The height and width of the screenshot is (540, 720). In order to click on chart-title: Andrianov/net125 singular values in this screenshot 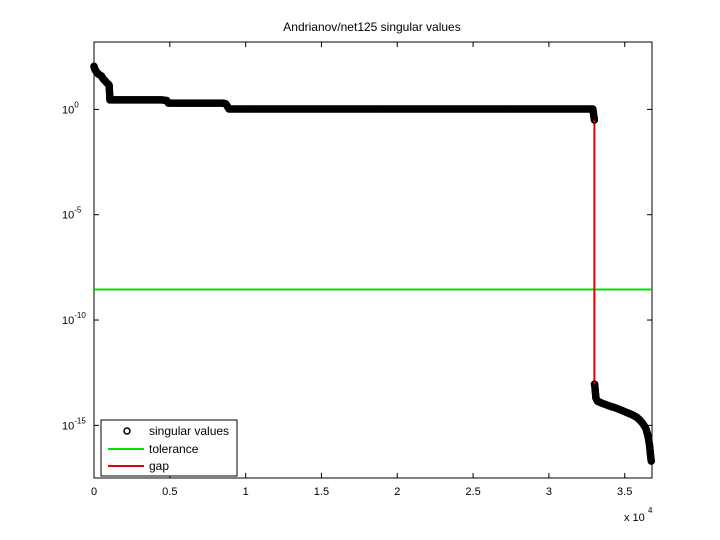, I will do `click(371, 27)`.